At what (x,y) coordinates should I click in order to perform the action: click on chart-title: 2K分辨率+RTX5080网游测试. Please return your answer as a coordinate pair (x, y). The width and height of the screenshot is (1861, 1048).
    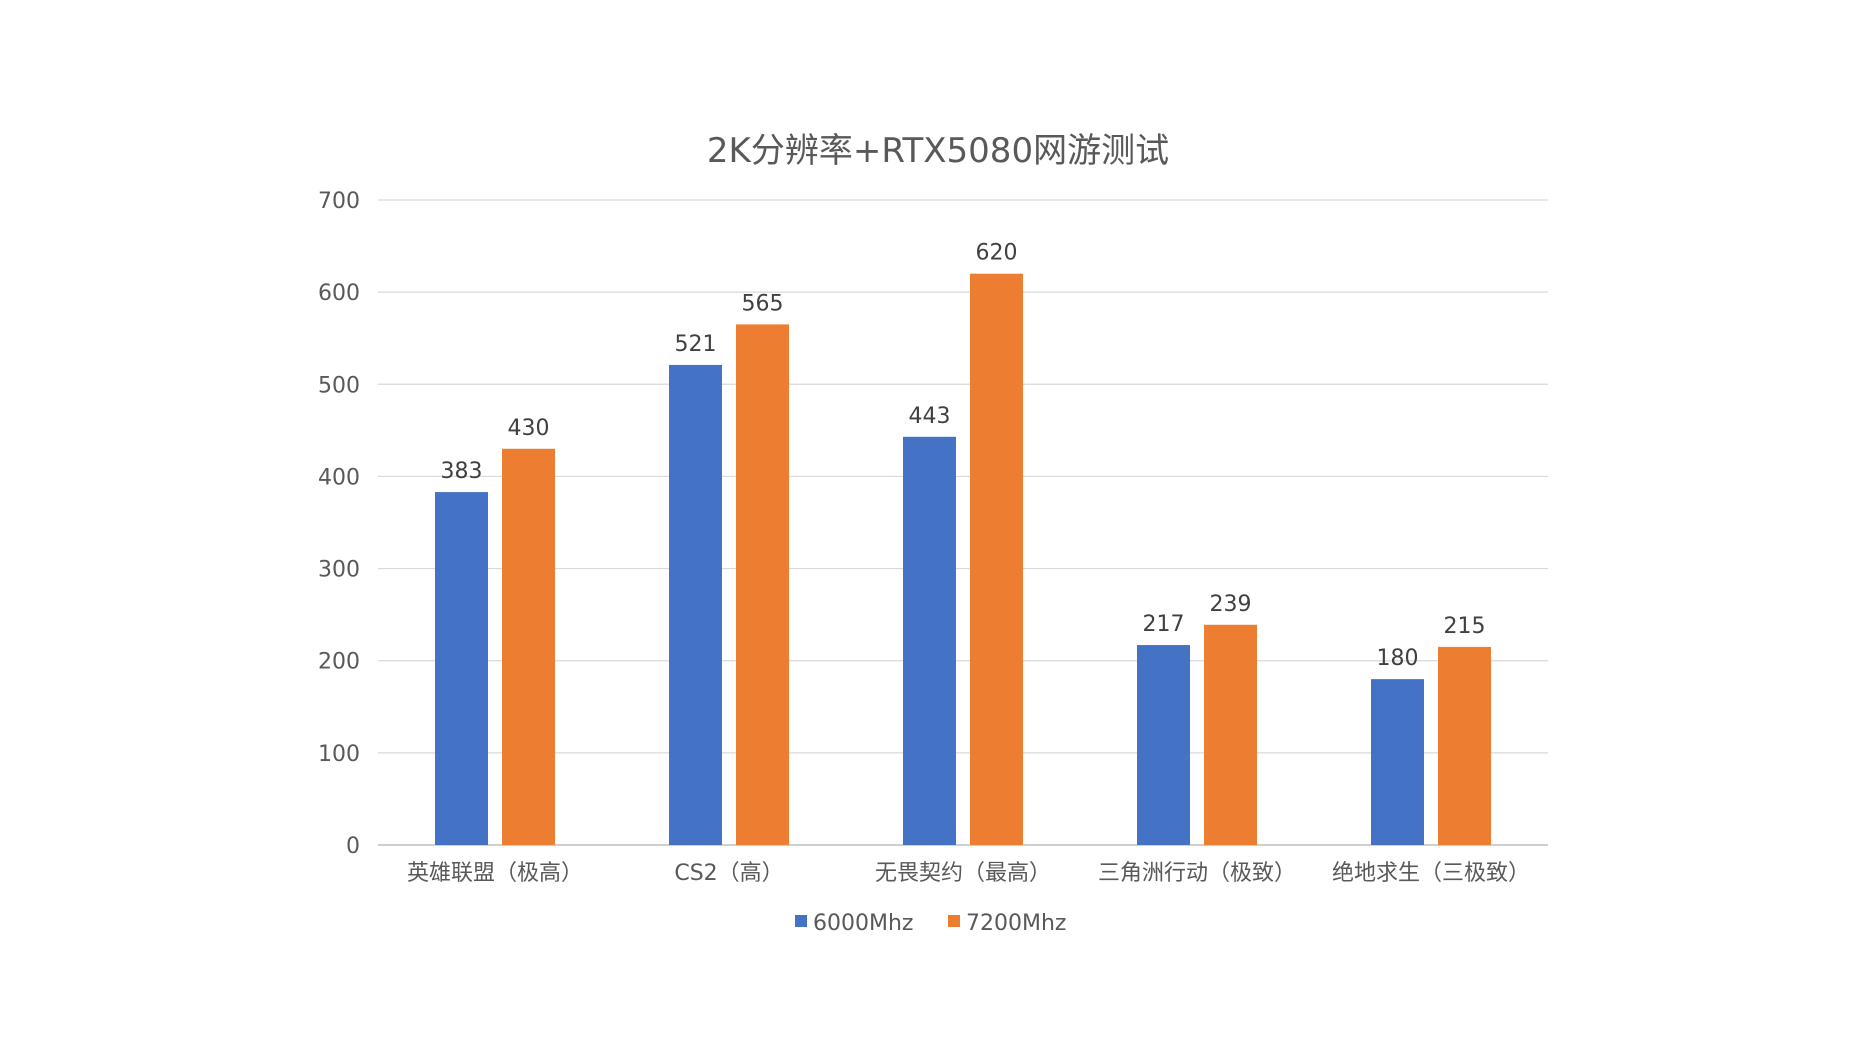
    Looking at the image, I should click on (938, 151).